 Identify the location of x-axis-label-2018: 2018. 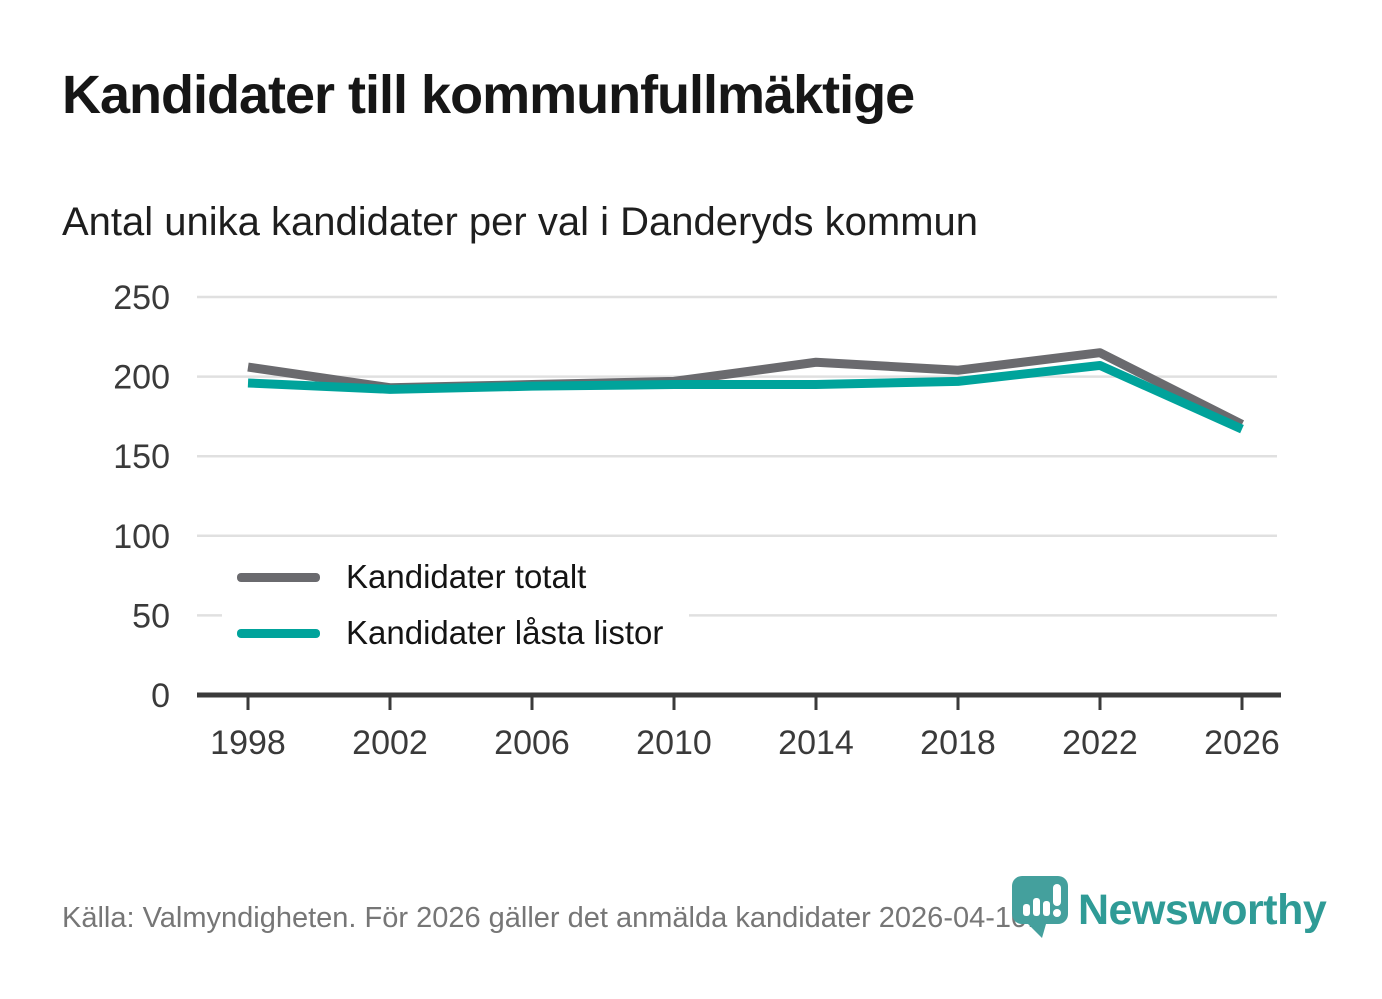
(958, 743).